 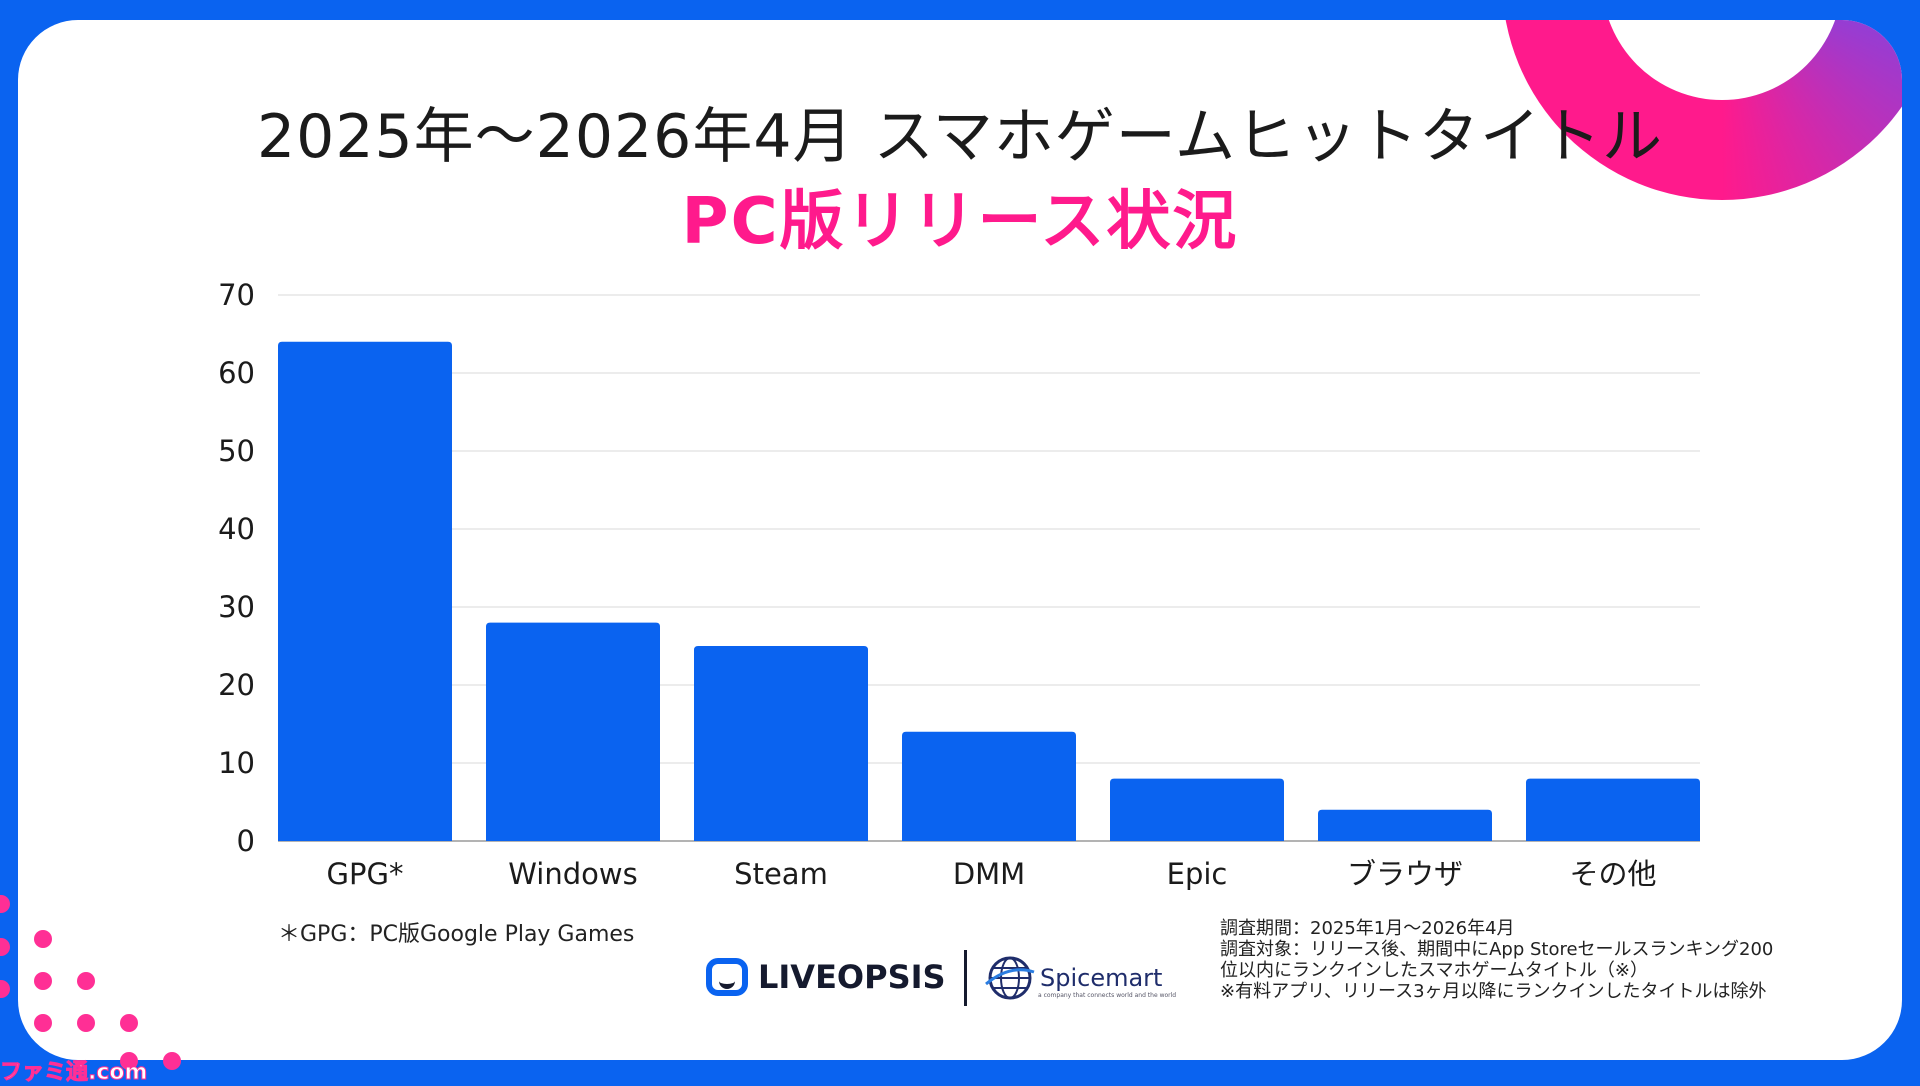 I want to click on spicemart-logo: Spicemart, so click(x=1073, y=978).